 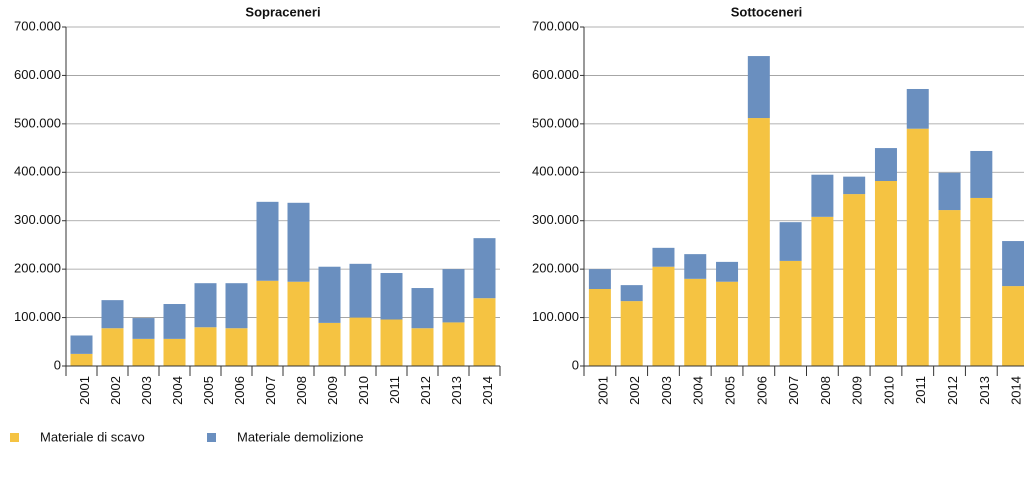 I want to click on y-tick-label: 700.000, so click(x=37, y=25).